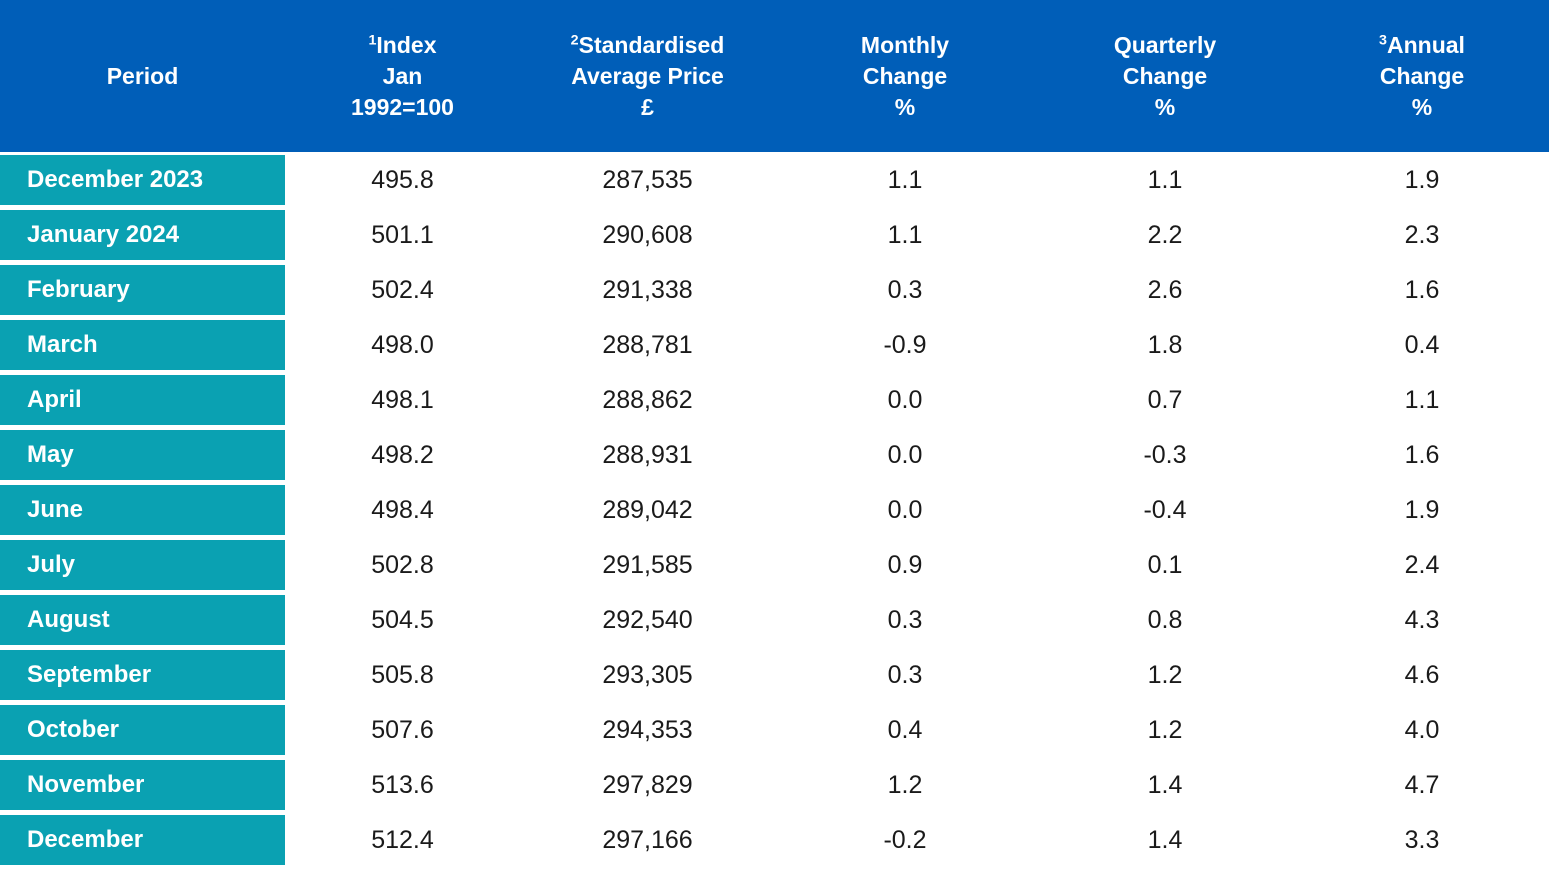 This screenshot has width=1549, height=877. Describe the element at coordinates (647, 289) in the screenshot. I see `average-price-cell: 291,338` at that location.